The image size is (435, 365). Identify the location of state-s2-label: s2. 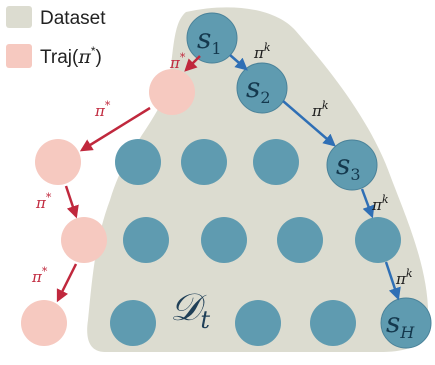
(258, 89).